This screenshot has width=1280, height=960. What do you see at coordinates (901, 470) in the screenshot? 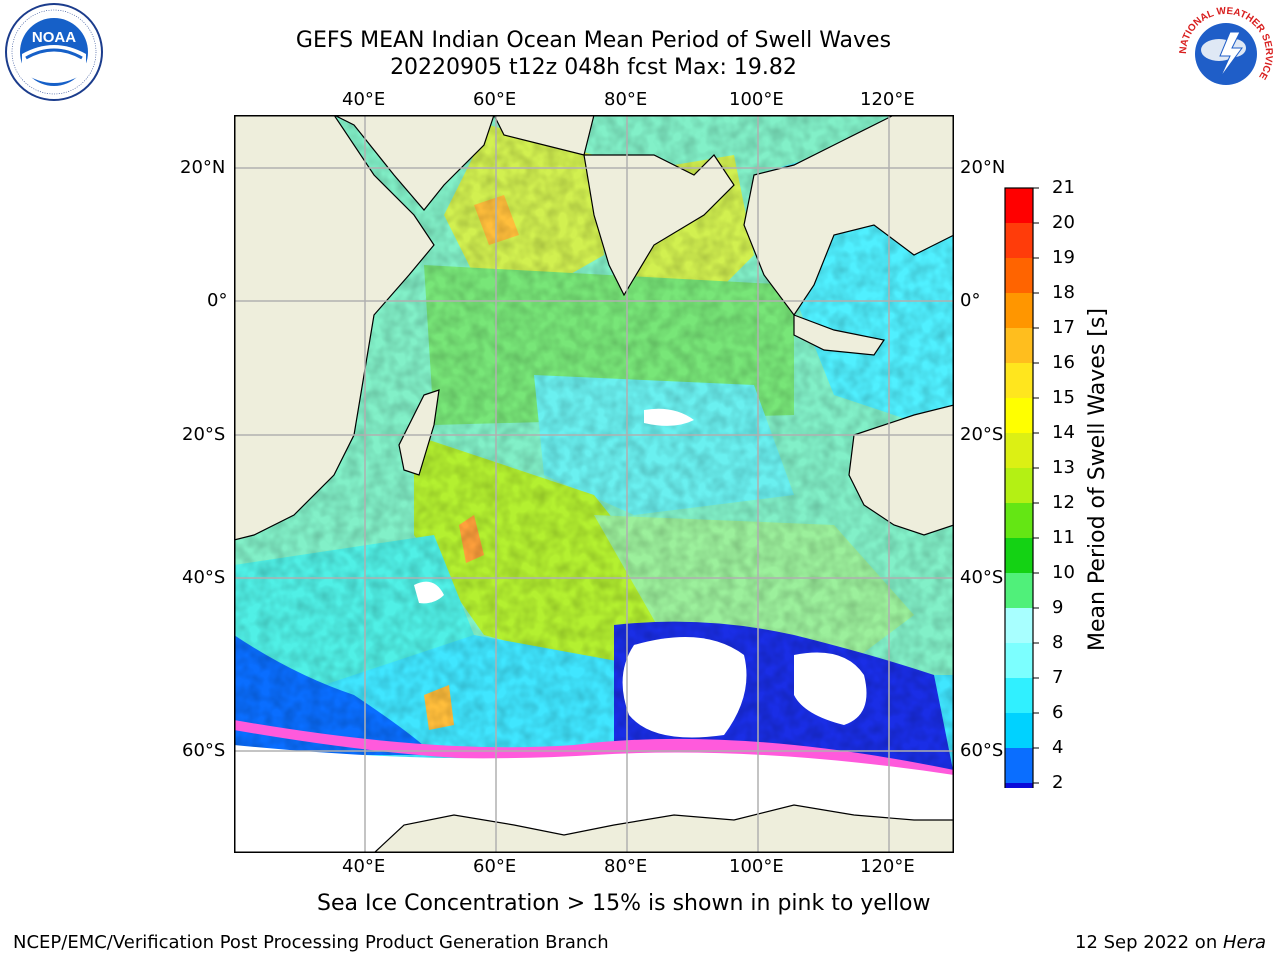
I see `land-australia` at bounding box center [901, 470].